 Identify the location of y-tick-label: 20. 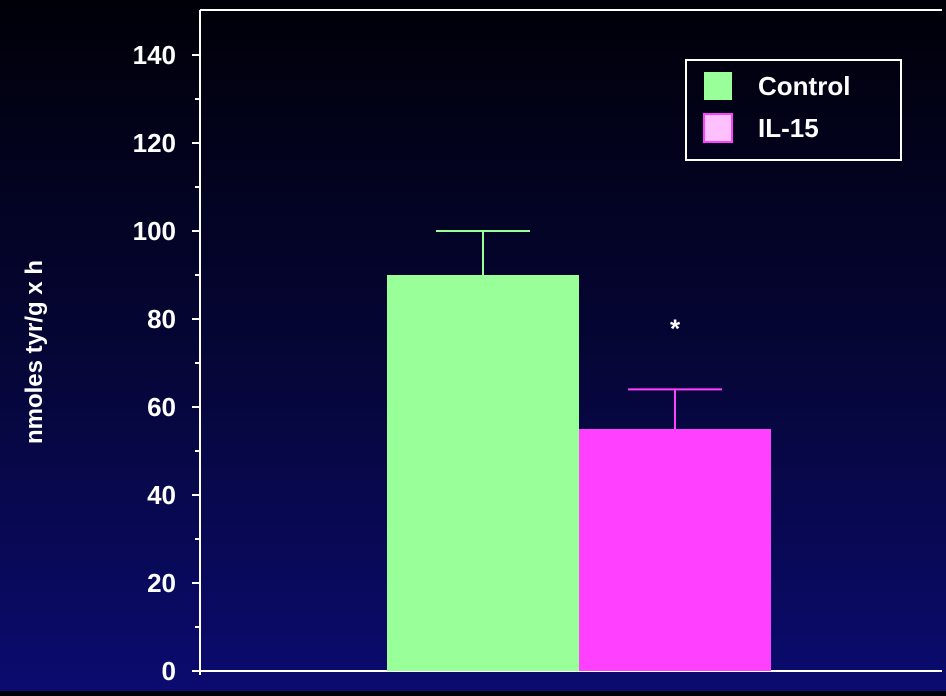
(161, 583).